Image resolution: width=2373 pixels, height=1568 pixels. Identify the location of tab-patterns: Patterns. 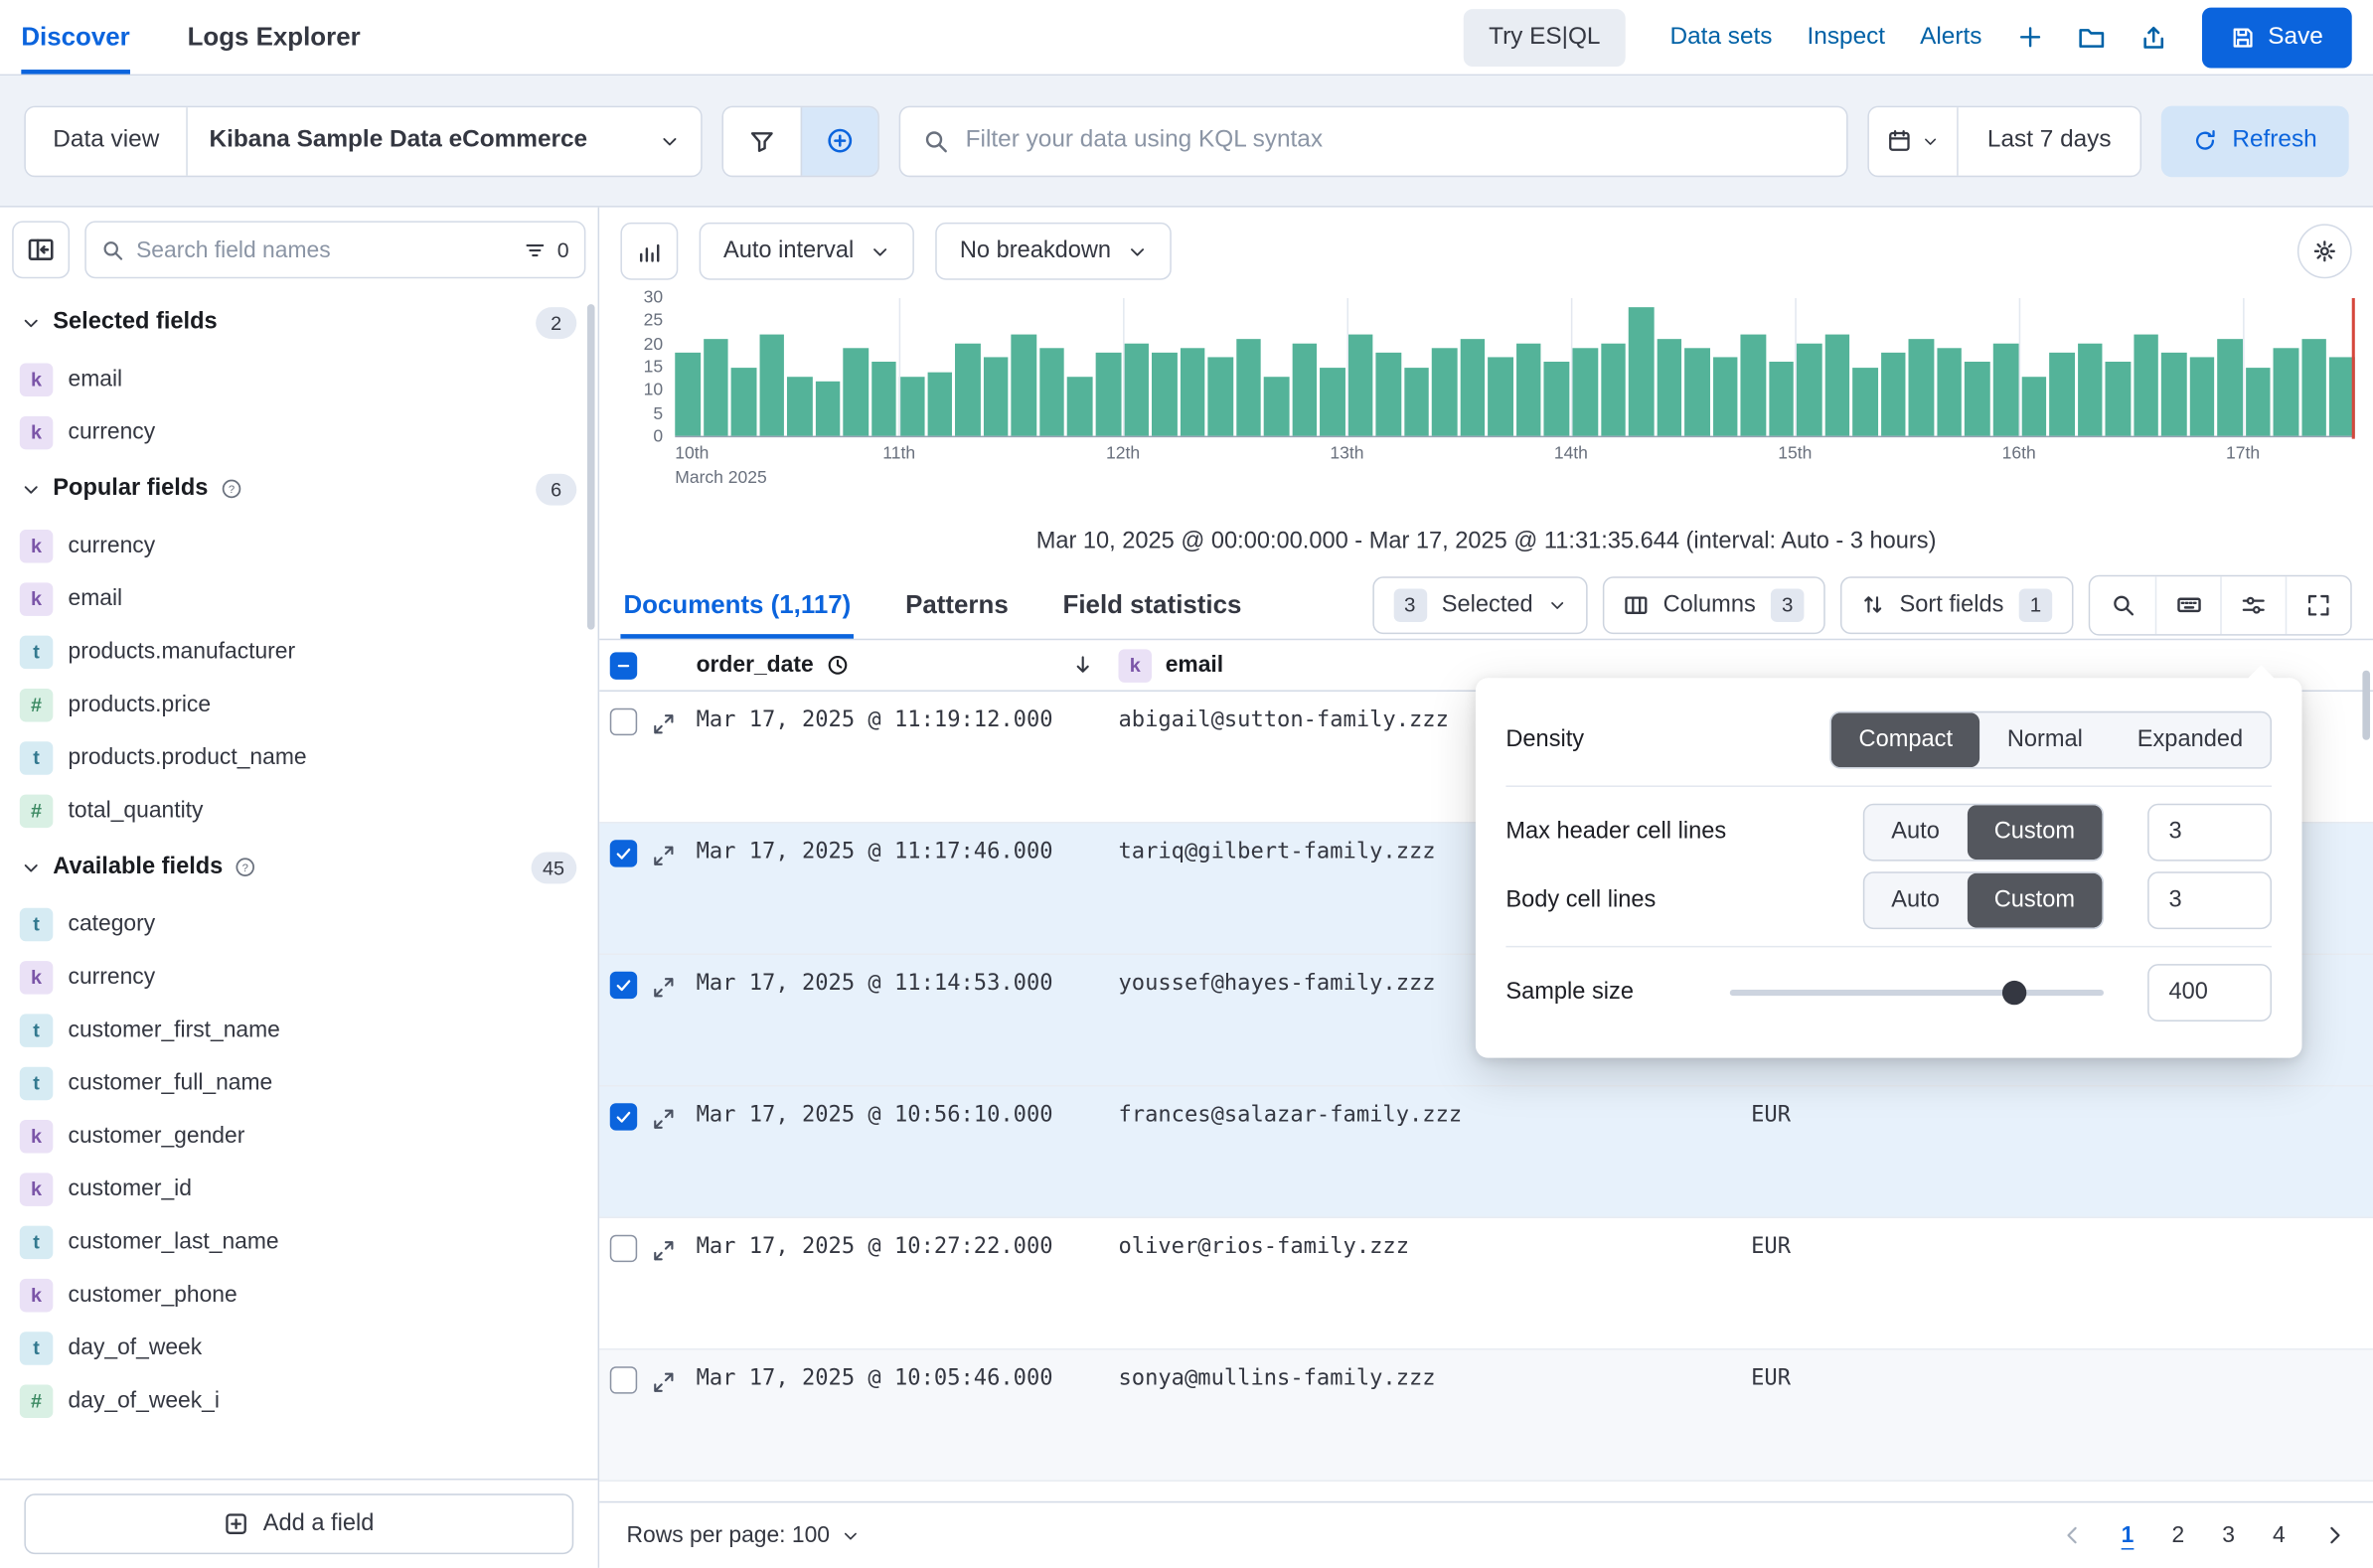
(957, 604).